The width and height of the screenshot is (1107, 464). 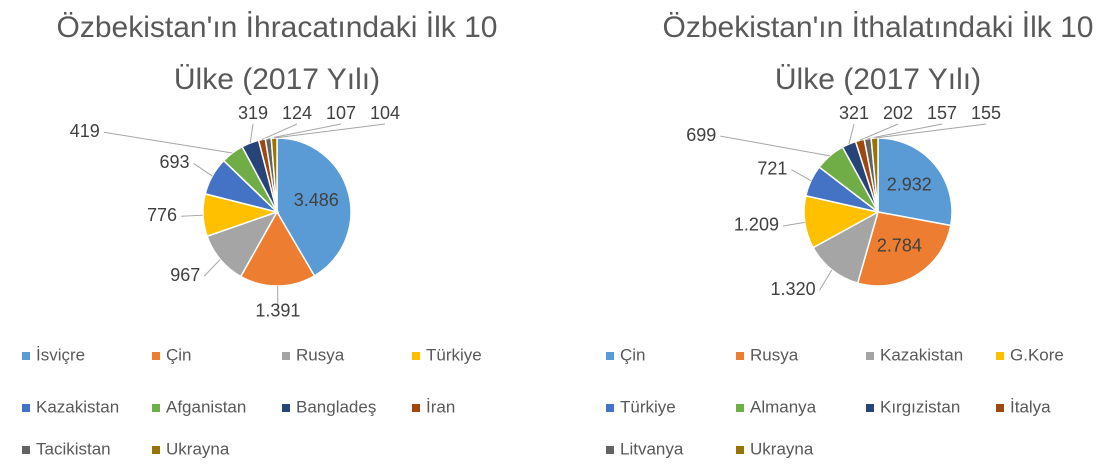 I want to click on legend-label: Kırgızistan, so click(x=920, y=406).